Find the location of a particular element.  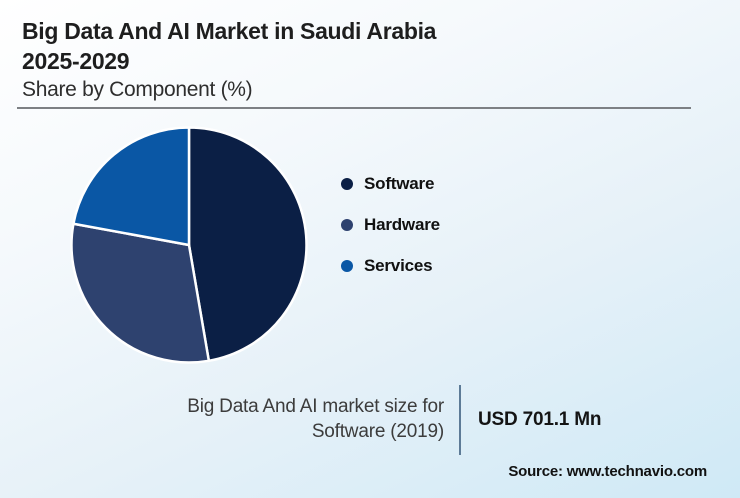

source-attribution: Source: www.technavio.com is located at coordinates (607, 471).